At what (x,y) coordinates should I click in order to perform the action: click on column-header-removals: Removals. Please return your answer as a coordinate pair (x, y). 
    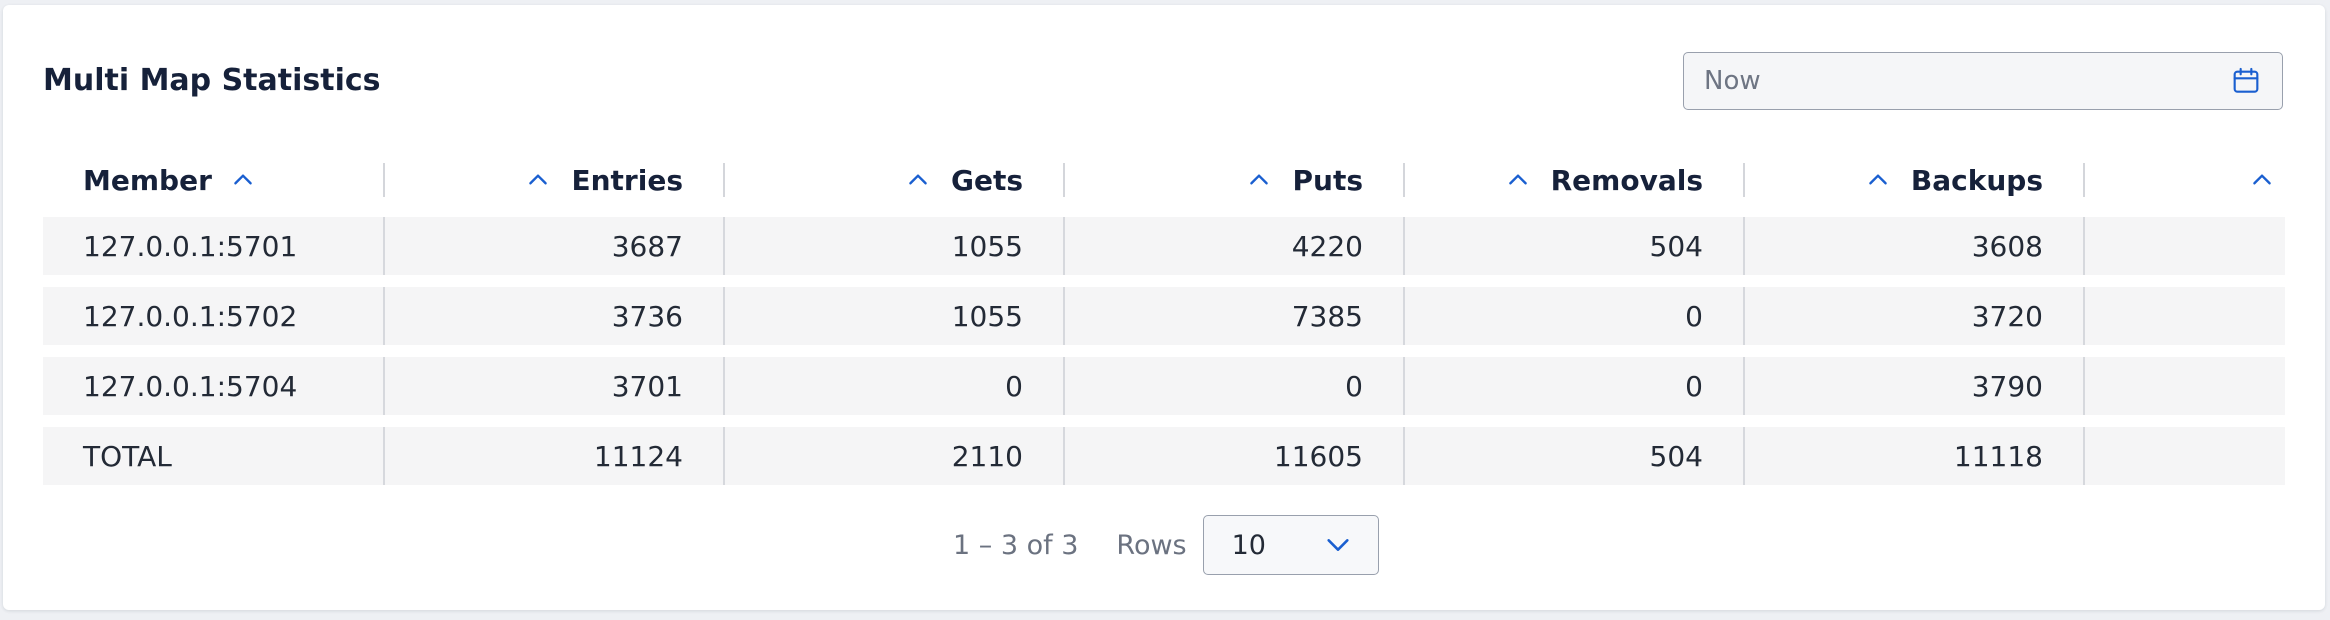
    Looking at the image, I should click on (1573, 180).